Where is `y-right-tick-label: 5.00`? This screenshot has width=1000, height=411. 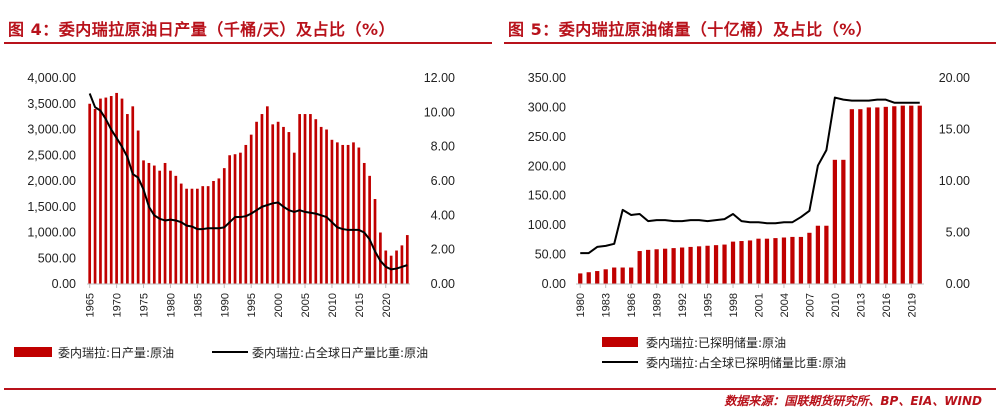 y-right-tick-label: 5.00 is located at coordinates (958, 233).